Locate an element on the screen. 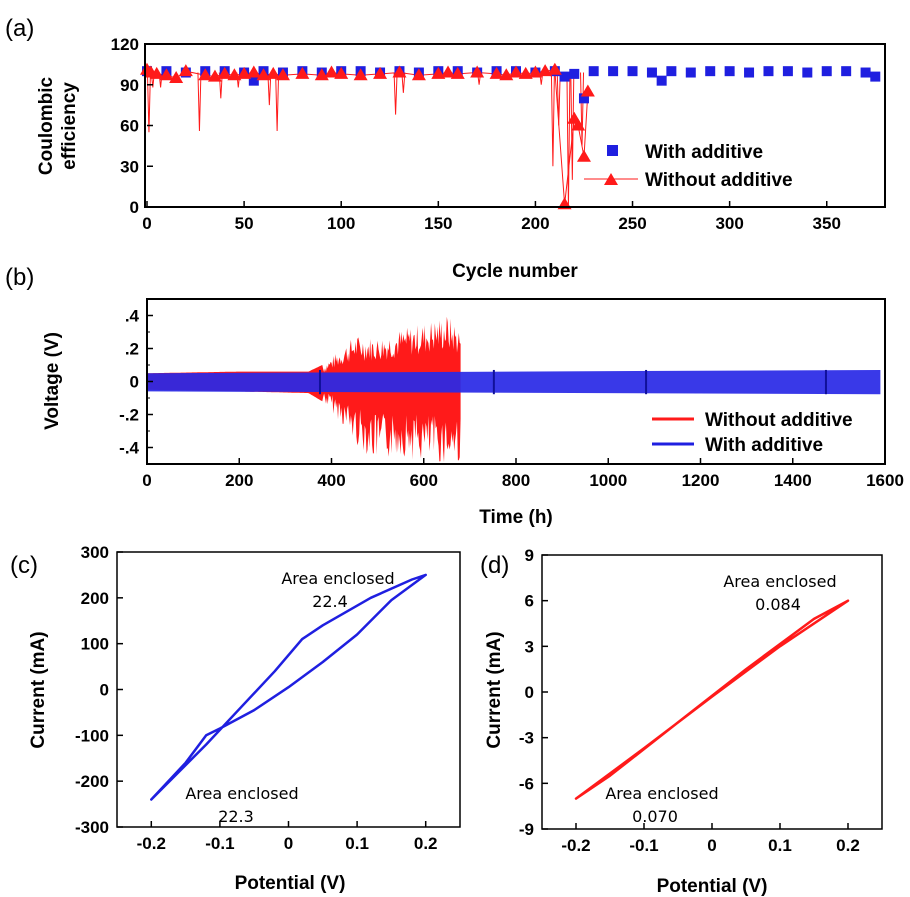 The image size is (910, 897). c-y-tick-label: -200 is located at coordinates (92, 781).